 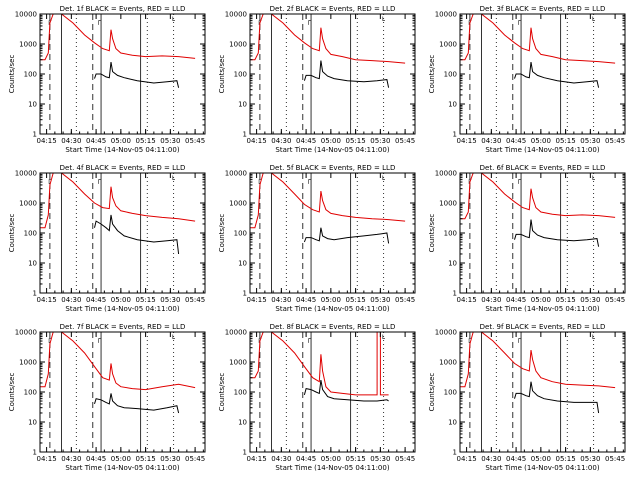 What do you see at coordinates (123, 9) in the screenshot?
I see `panel-title: Det. 1f BLACK = Events, RED = LLD` at bounding box center [123, 9].